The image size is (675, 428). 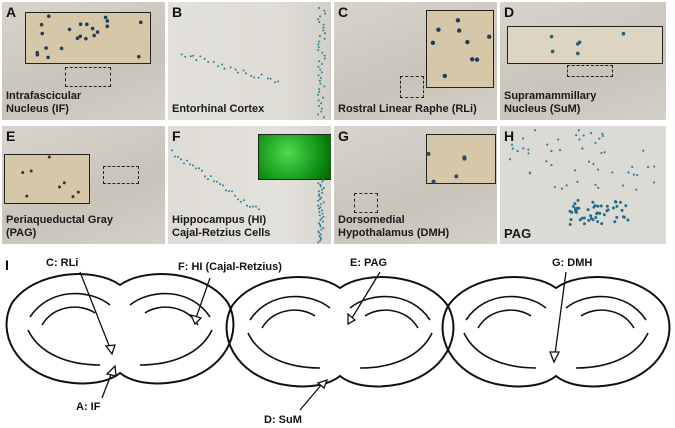 I want to click on caption-line: Supramammillary, so click(x=550, y=96).